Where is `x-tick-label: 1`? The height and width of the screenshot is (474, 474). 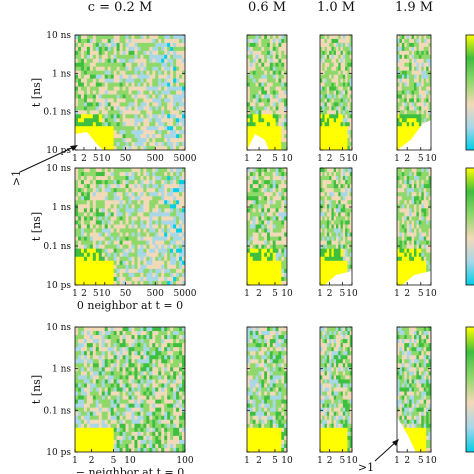
x-tick-label: 1 is located at coordinates (320, 159).